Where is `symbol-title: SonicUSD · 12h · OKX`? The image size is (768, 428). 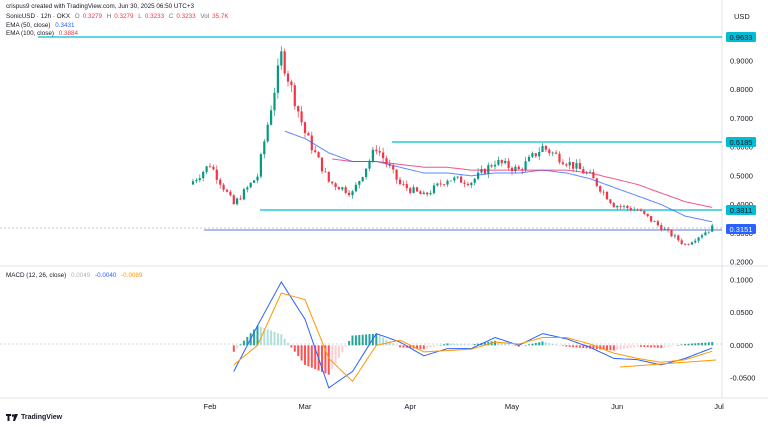
symbol-title: SonicUSD · 12h · OKX is located at coordinates (38, 16).